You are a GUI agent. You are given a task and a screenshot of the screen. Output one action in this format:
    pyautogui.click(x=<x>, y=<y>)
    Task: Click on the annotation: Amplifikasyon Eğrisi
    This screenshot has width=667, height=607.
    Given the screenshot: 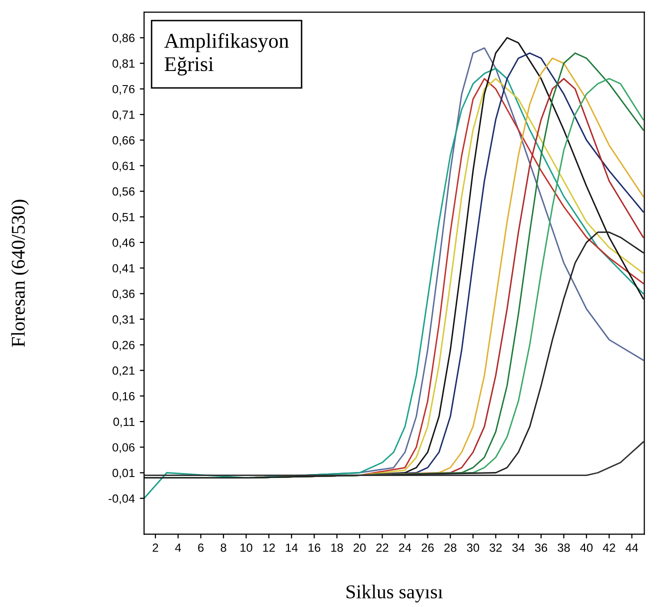 What is the action you would take?
    pyautogui.click(x=226, y=54)
    